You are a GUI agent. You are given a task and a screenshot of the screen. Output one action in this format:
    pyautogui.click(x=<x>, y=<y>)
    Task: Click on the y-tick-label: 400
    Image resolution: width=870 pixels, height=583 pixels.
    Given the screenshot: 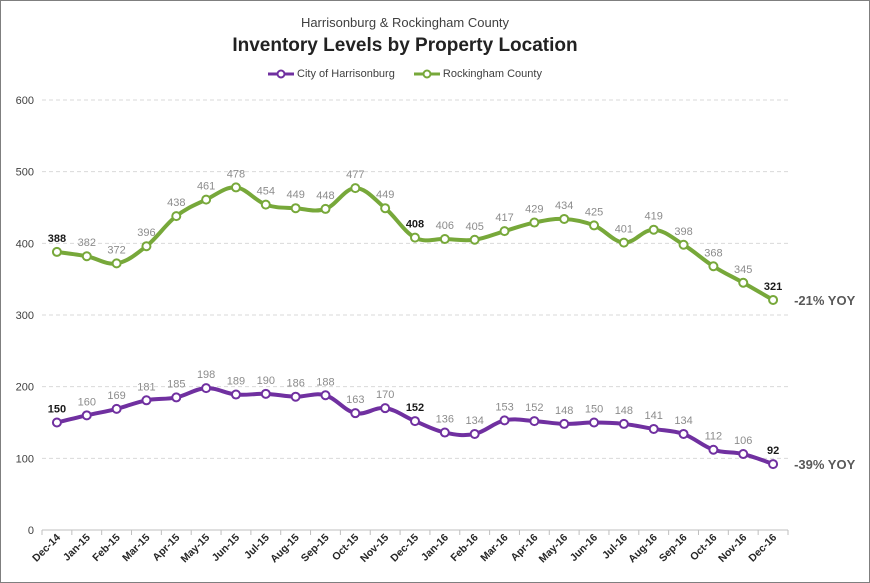 What is the action you would take?
    pyautogui.click(x=25, y=244)
    